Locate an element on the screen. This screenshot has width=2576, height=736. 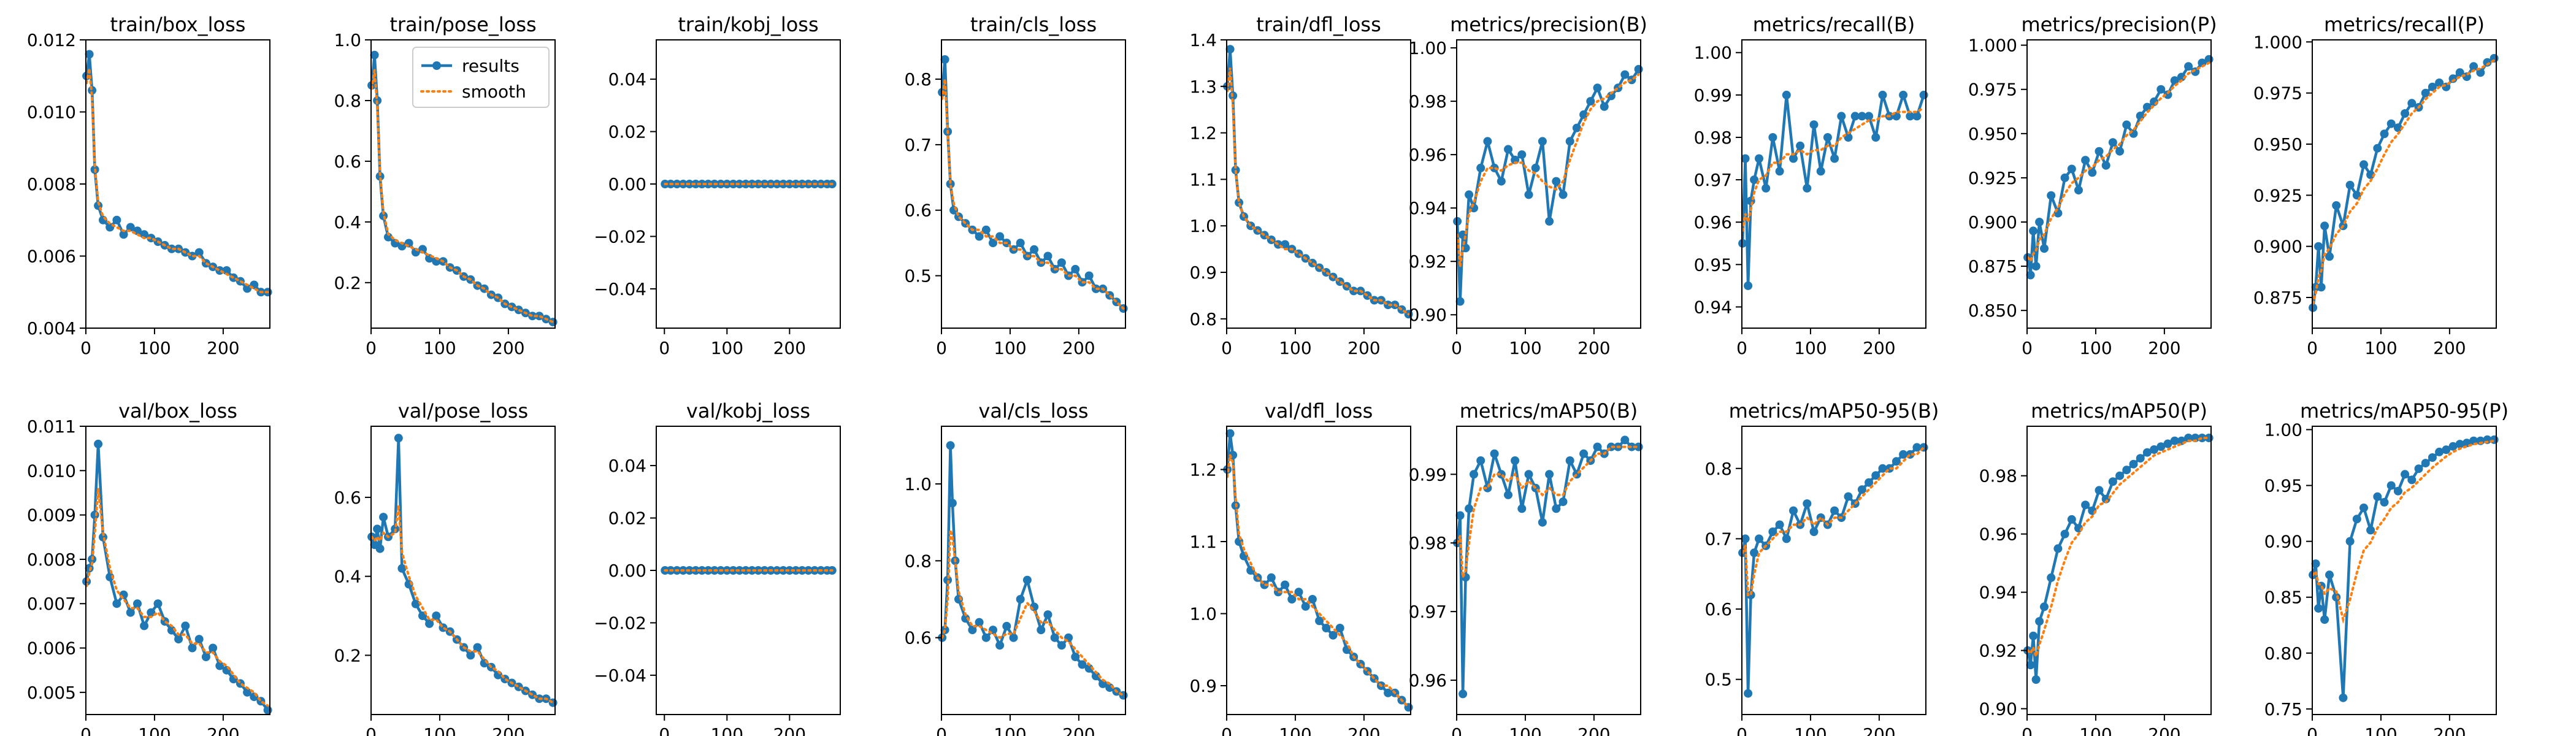
y-tick-label: 0.90 is located at coordinates (1998, 709).